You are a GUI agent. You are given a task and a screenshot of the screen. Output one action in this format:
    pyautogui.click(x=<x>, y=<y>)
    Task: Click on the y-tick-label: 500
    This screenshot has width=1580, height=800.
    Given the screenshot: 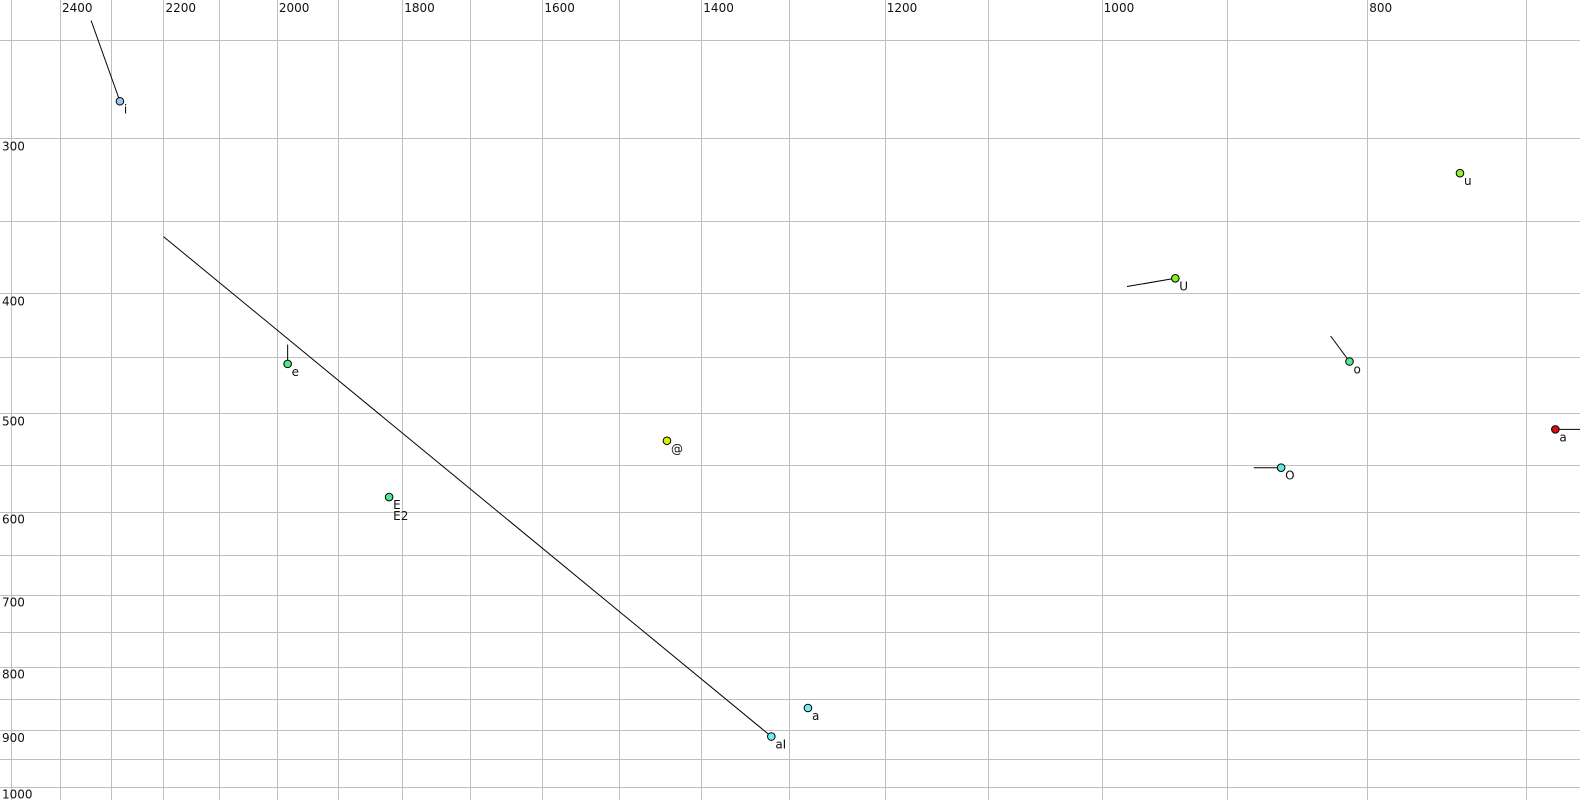 What is the action you would take?
    pyautogui.click(x=13, y=421)
    